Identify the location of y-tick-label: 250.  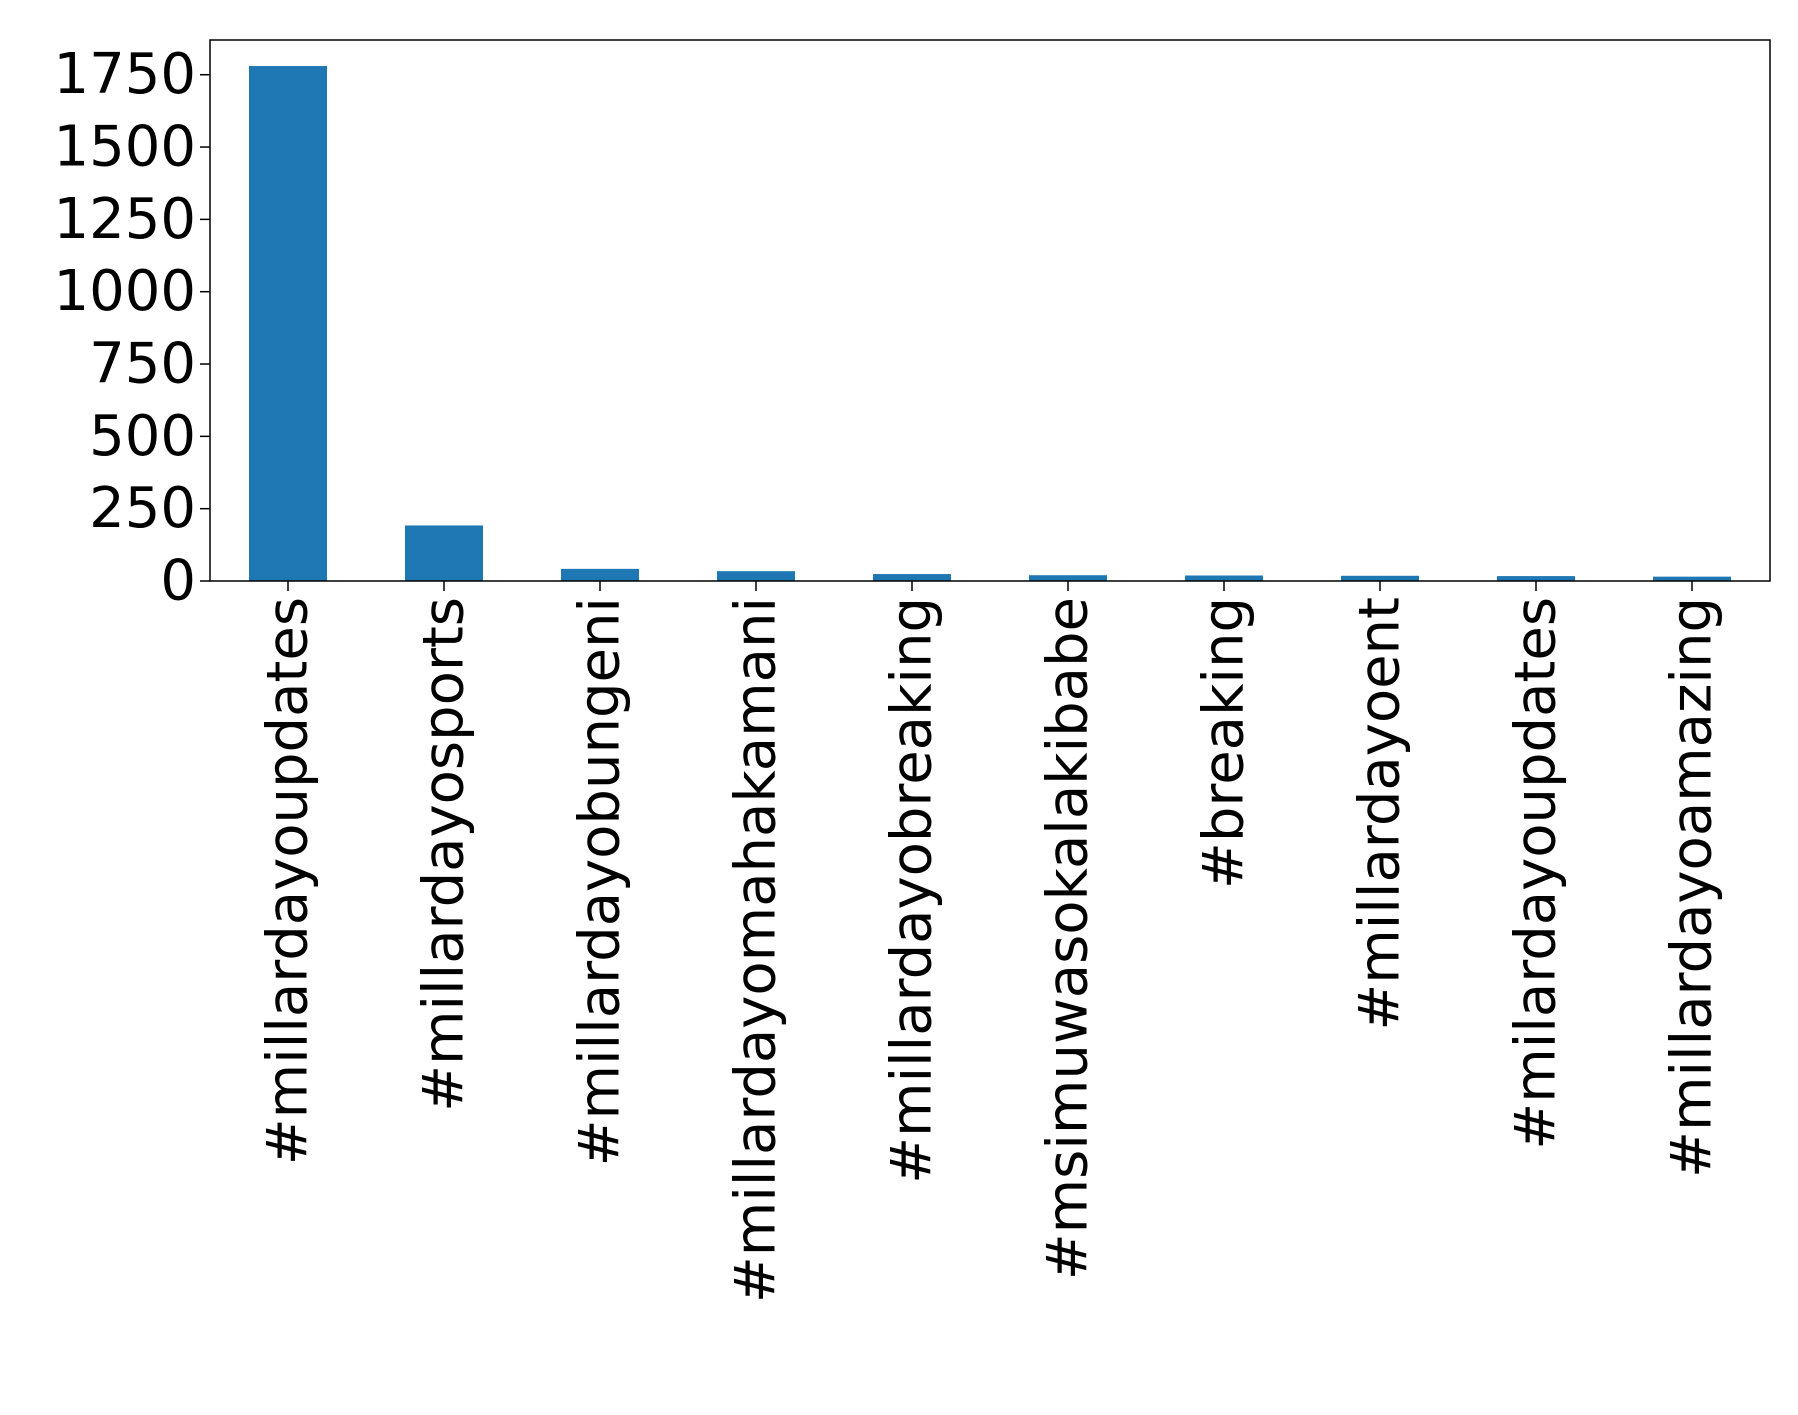
(142, 508).